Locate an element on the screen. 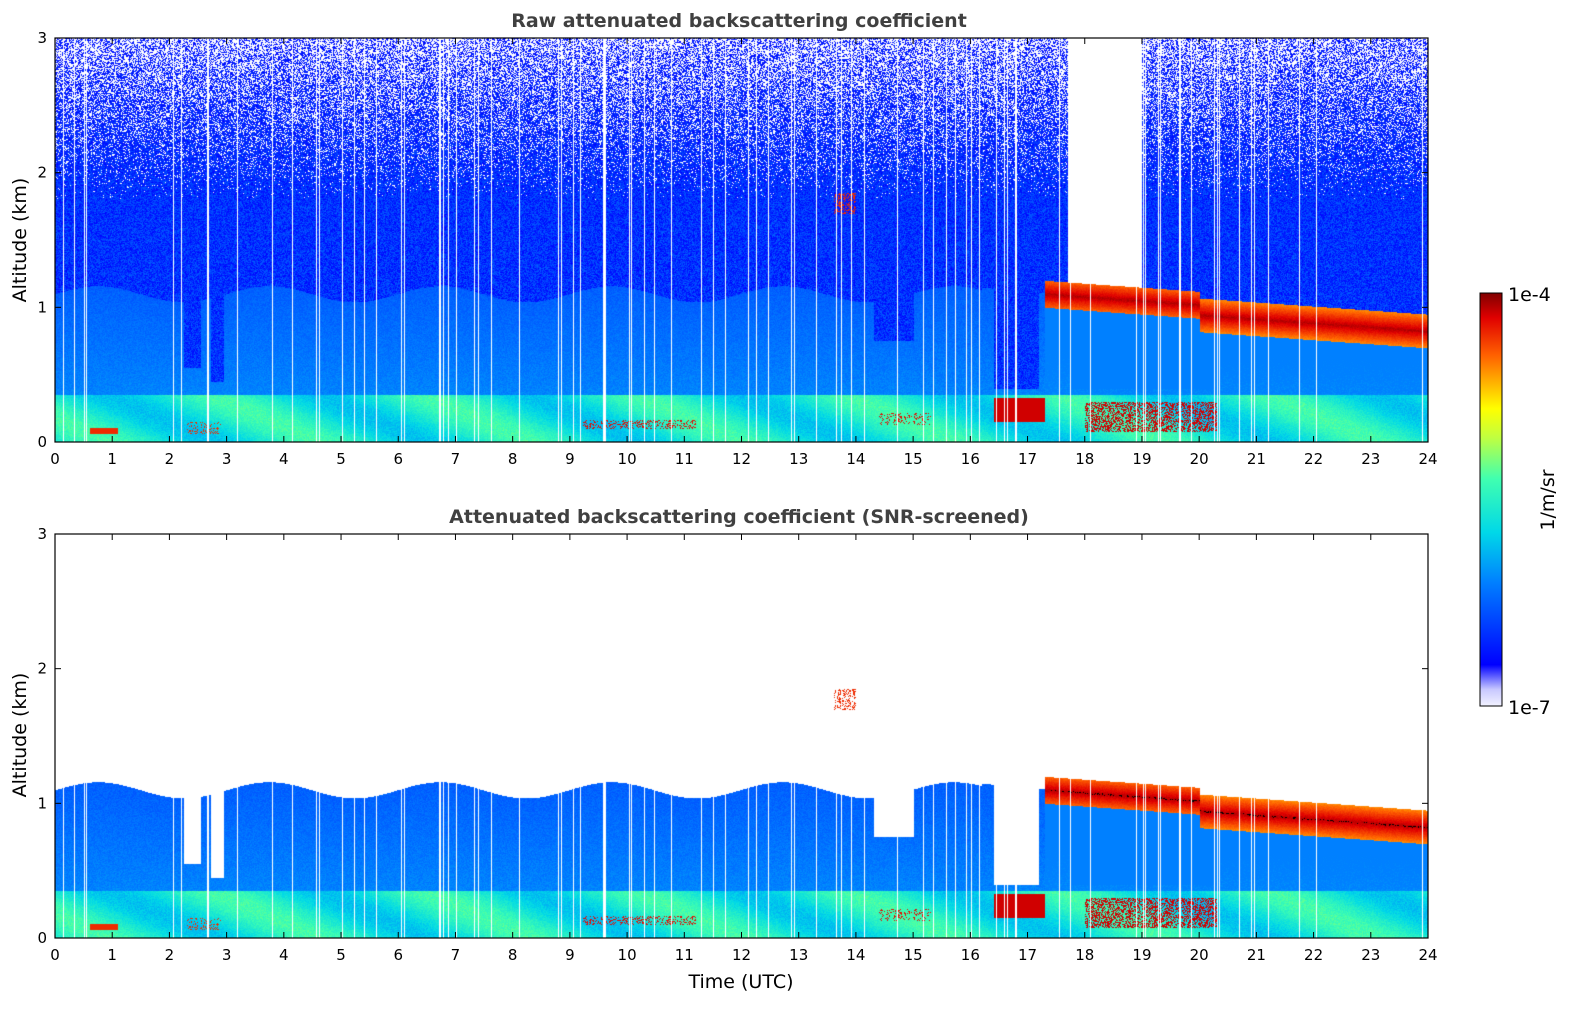 The height and width of the screenshot is (1020, 1595). colorbar-unit-label: 1/m/sr is located at coordinates (1548, 499).